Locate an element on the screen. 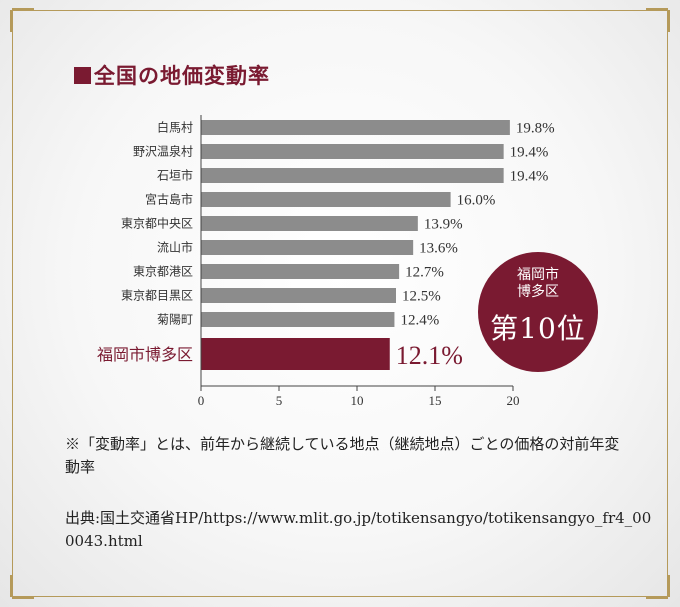 This screenshot has height=607, width=680. category-label: 東京都目黒区 is located at coordinates (157, 296).